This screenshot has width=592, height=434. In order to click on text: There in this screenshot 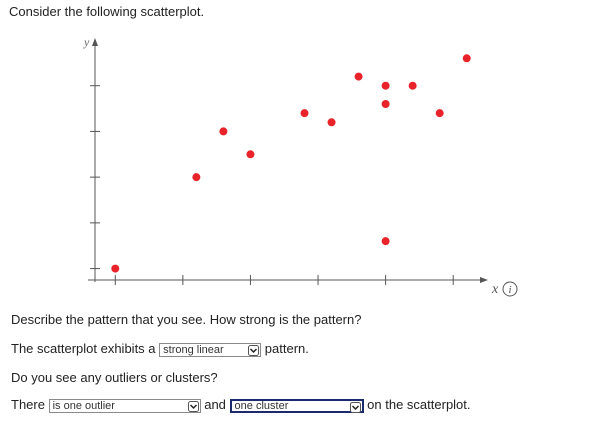, I will do `click(28, 404)`.